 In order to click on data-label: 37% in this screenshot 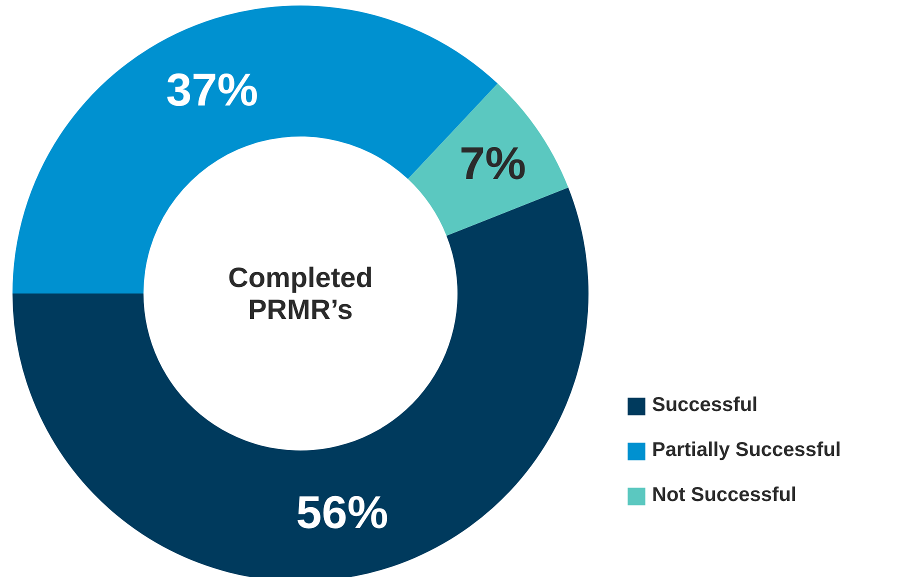, I will do `click(212, 89)`.